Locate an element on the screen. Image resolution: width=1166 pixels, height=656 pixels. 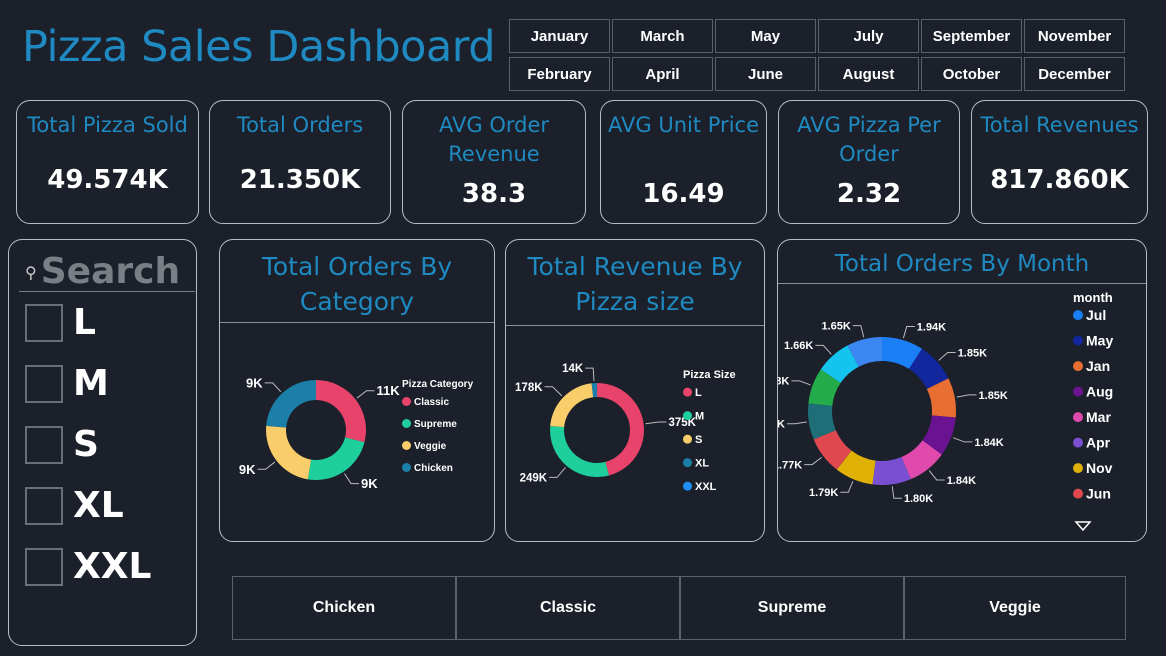
donut-slice-jan is located at coordinates (941, 398).